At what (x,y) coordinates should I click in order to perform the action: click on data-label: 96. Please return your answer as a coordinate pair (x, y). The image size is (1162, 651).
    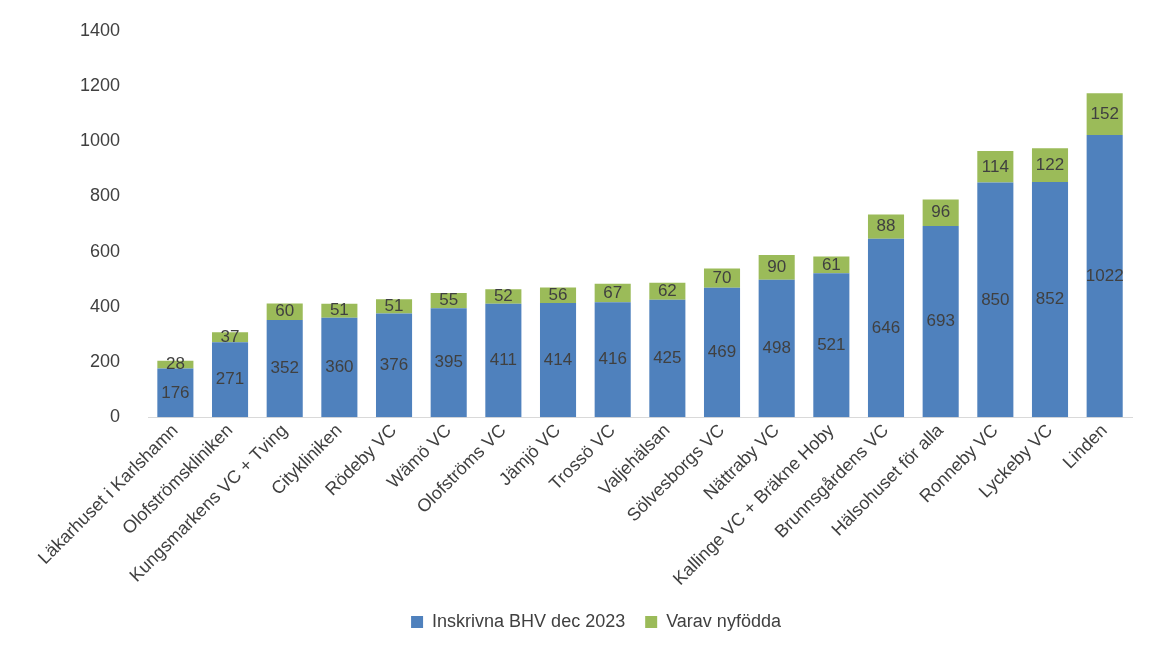
    Looking at the image, I should click on (941, 212).